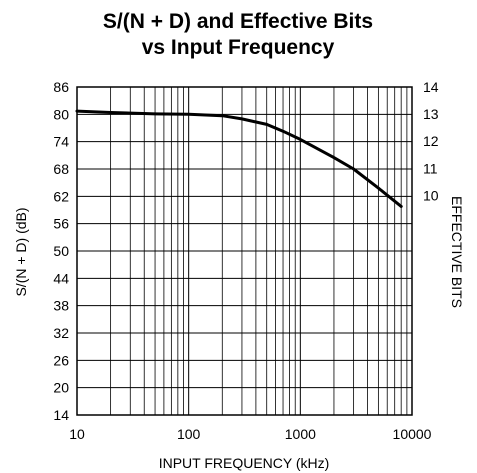  Describe the element at coordinates (61, 114) in the screenshot. I see `y-tick-label: 80` at that location.